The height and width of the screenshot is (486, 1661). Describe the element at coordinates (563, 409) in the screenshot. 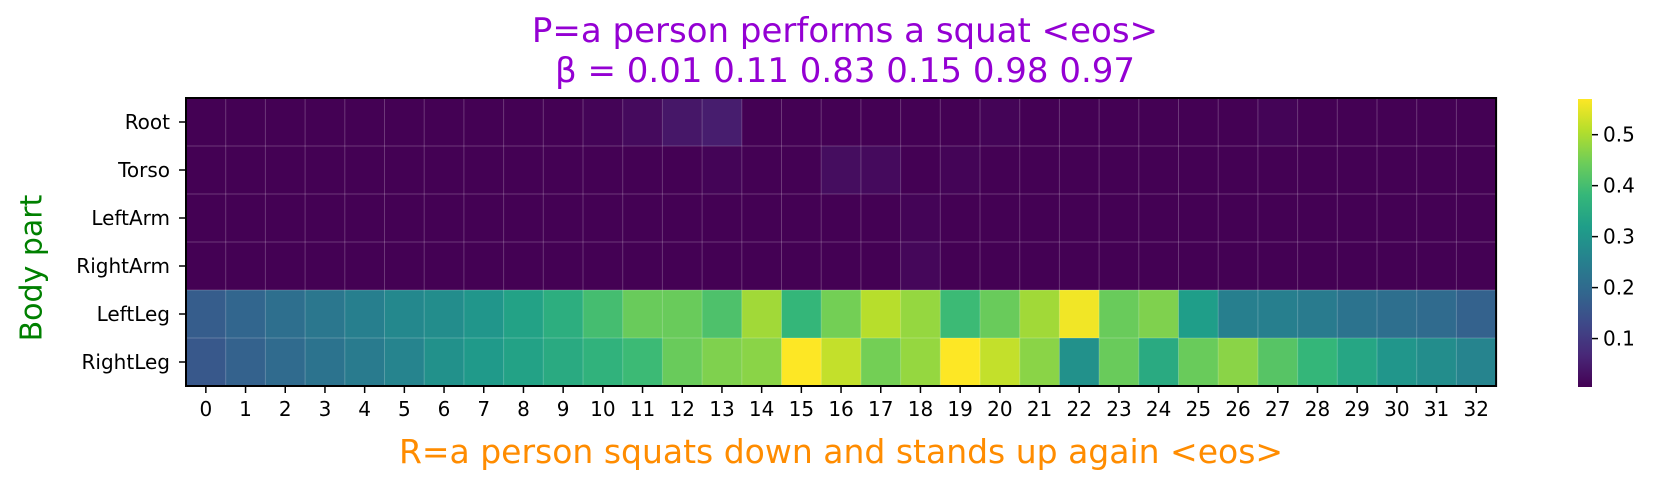

I see `x-tick-label: 9` at that location.